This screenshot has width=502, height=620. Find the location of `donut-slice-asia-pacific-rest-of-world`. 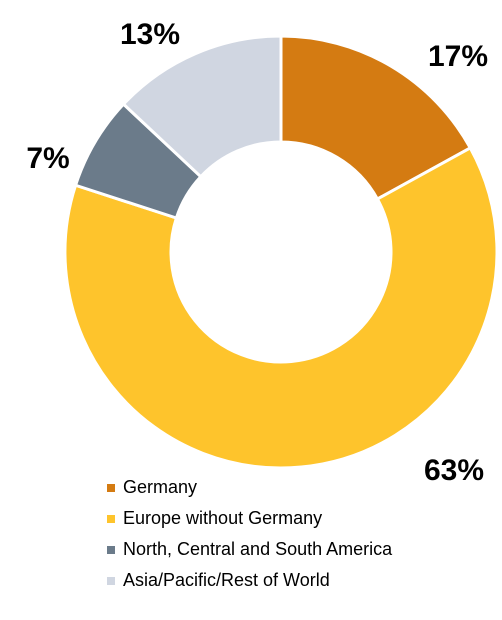

donut-slice-asia-pacific-rest-of-world is located at coordinates (202, 106).